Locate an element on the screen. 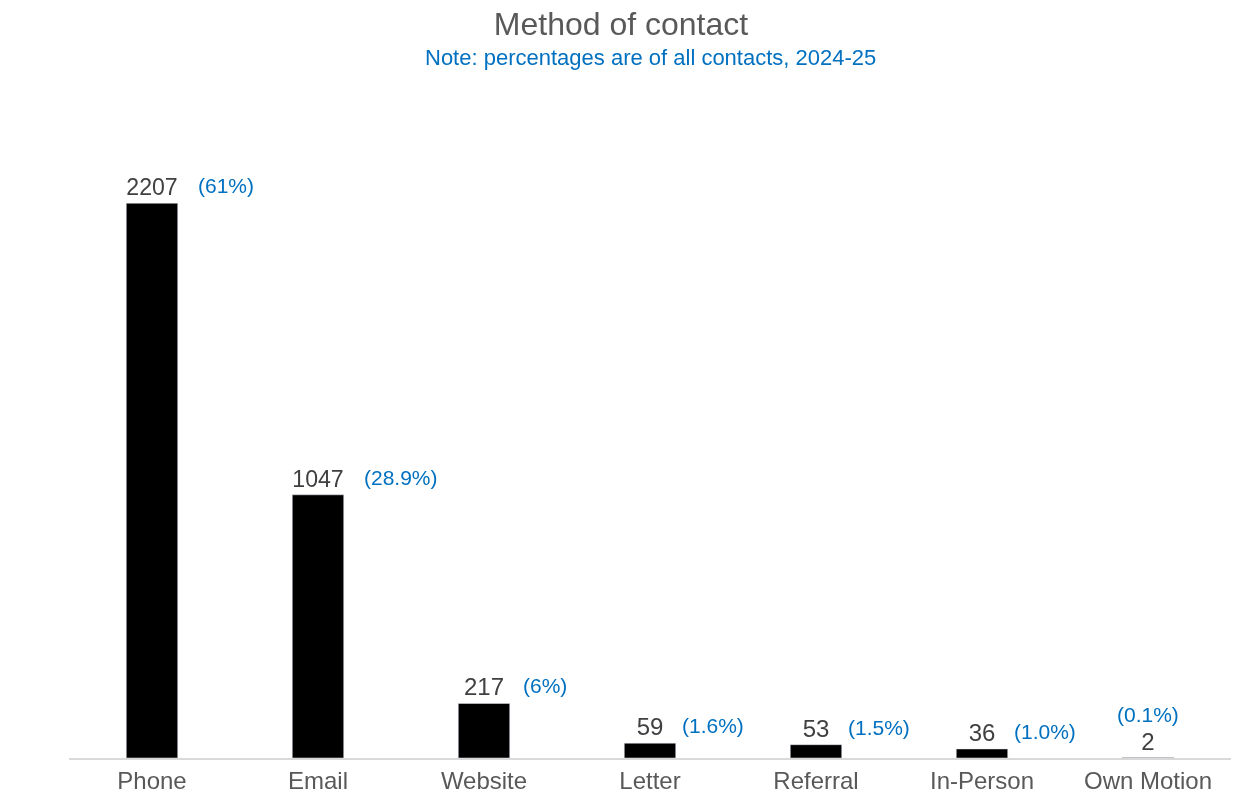 The image size is (1242, 808). annotation: (0.1%) is located at coordinates (1148, 714).